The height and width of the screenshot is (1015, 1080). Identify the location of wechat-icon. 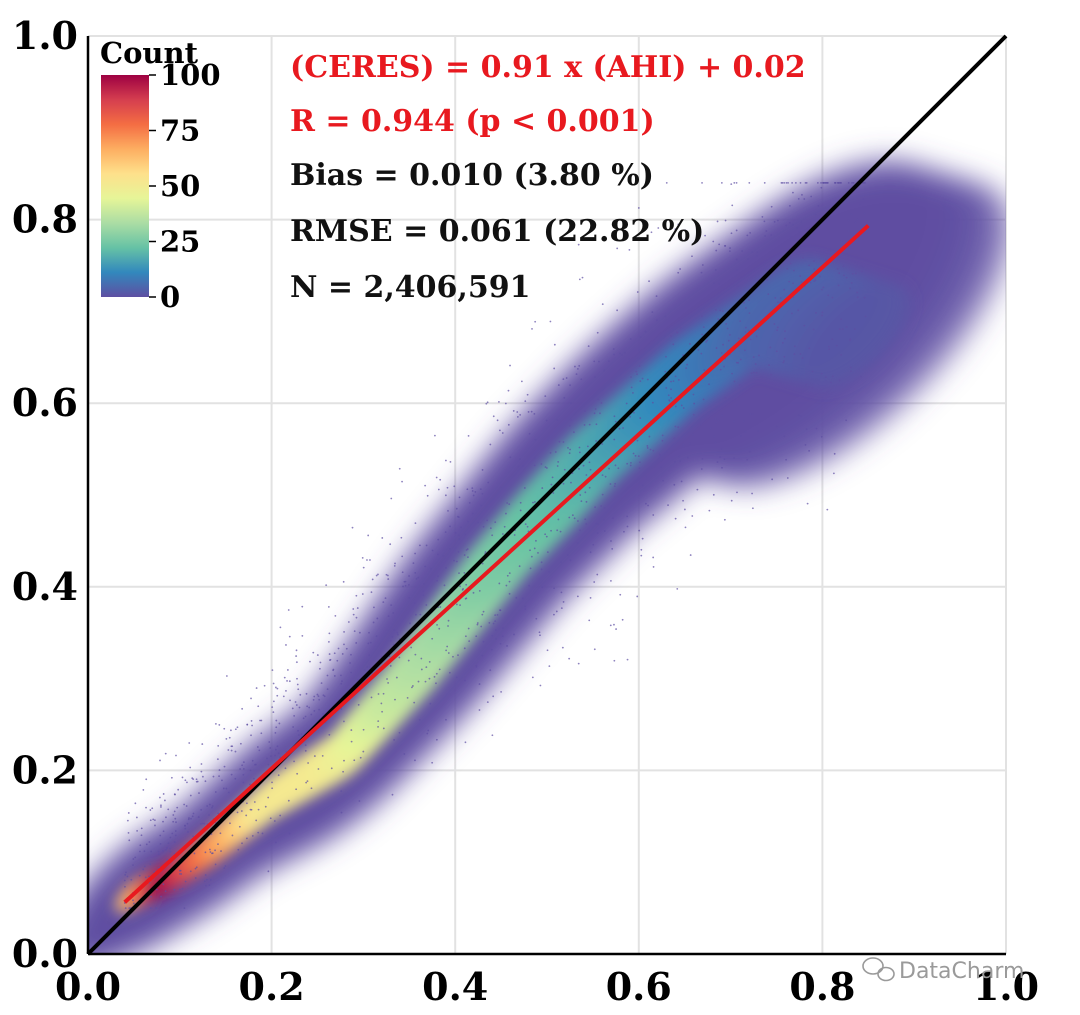
(878, 969).